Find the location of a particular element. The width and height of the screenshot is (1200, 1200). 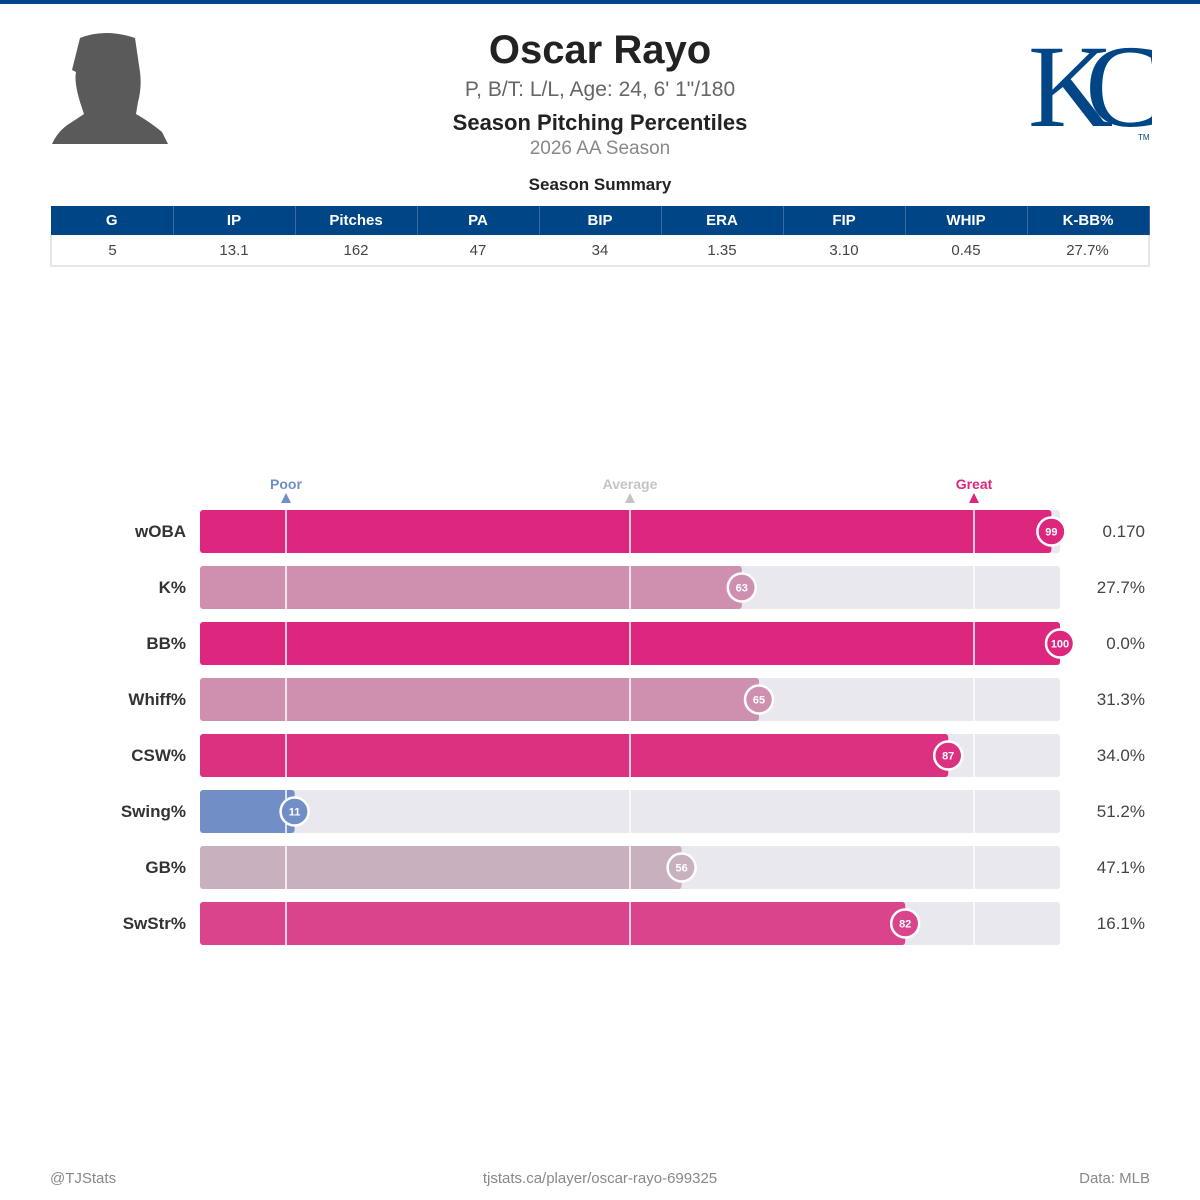

summary-value-cell: 162 is located at coordinates (356, 251).